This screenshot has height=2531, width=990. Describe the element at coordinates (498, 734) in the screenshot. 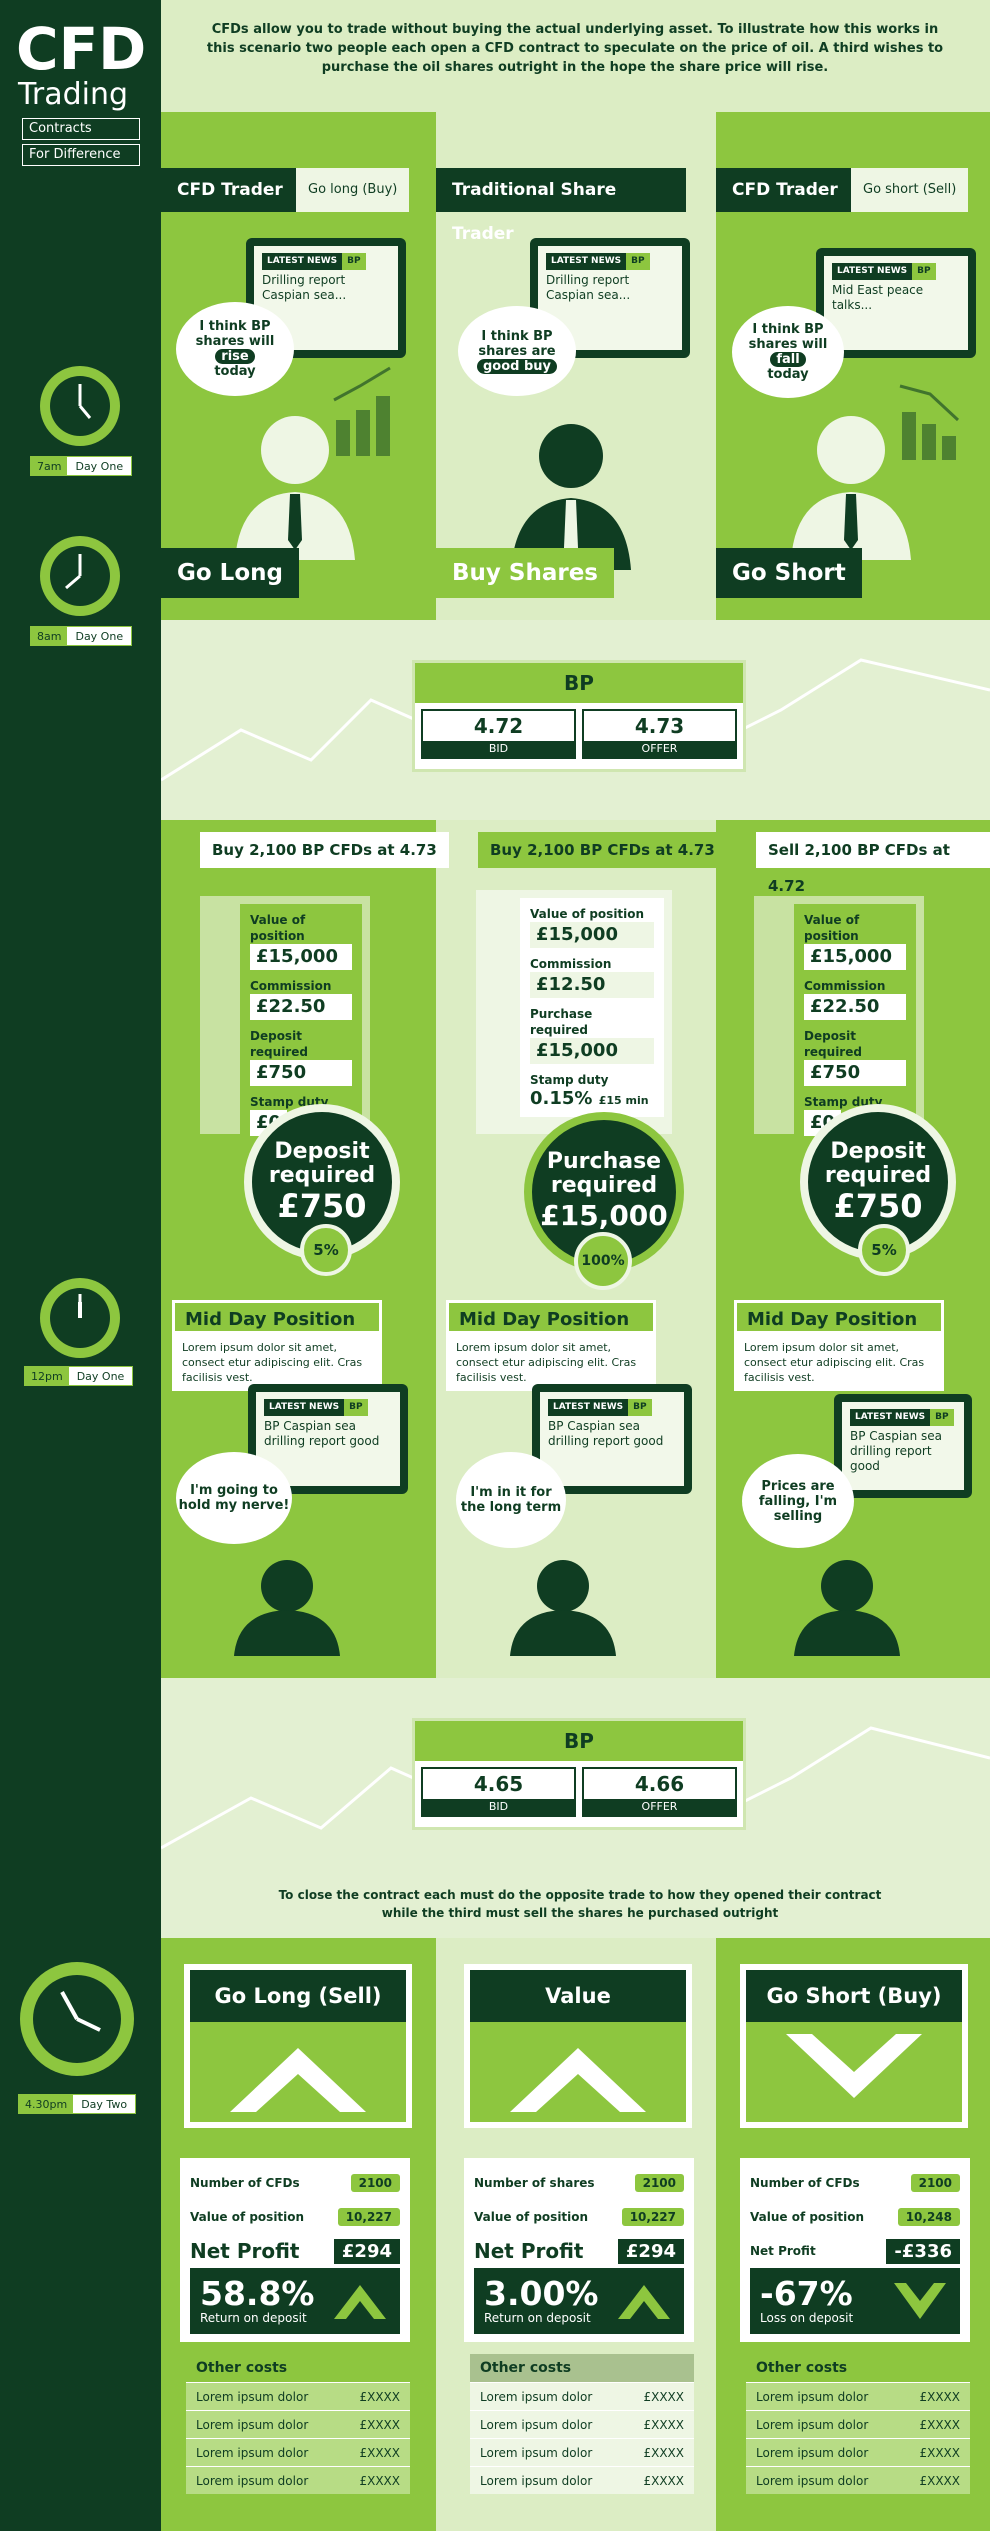

I see `bid-box: 4.72 BID` at that location.